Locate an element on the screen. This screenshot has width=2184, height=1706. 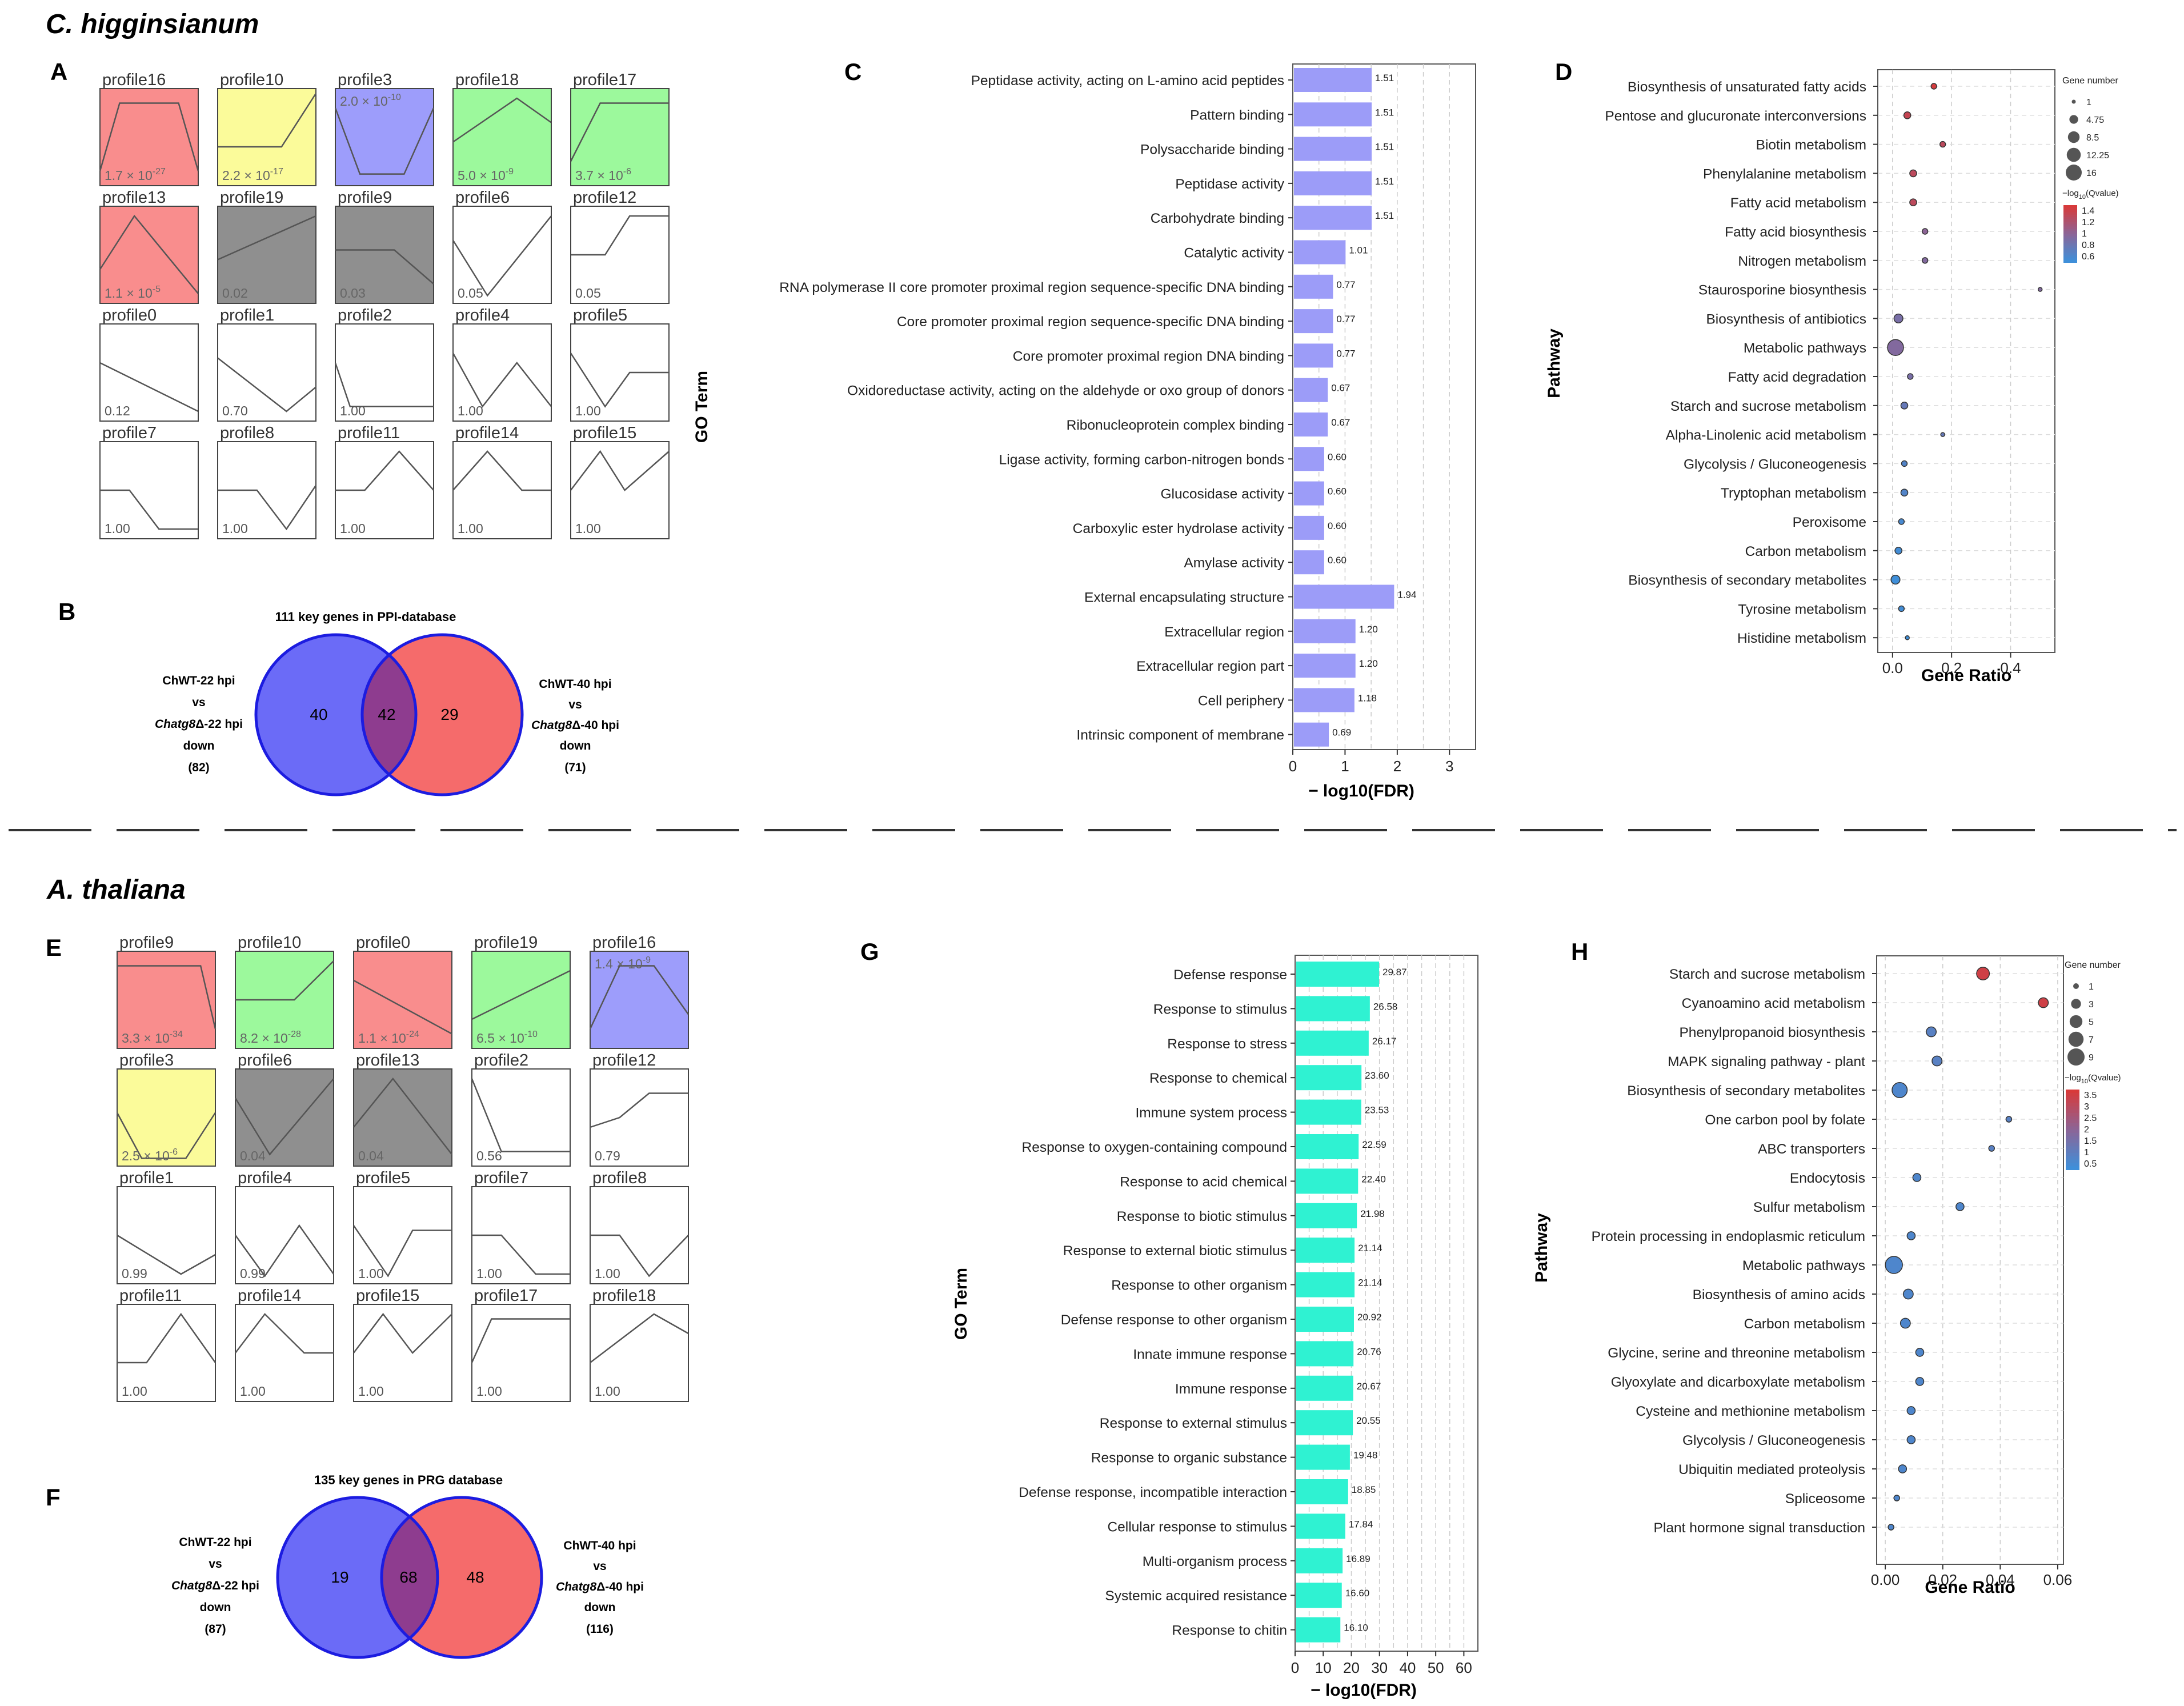
color-legend-label: 0.6 is located at coordinates (2088, 257).